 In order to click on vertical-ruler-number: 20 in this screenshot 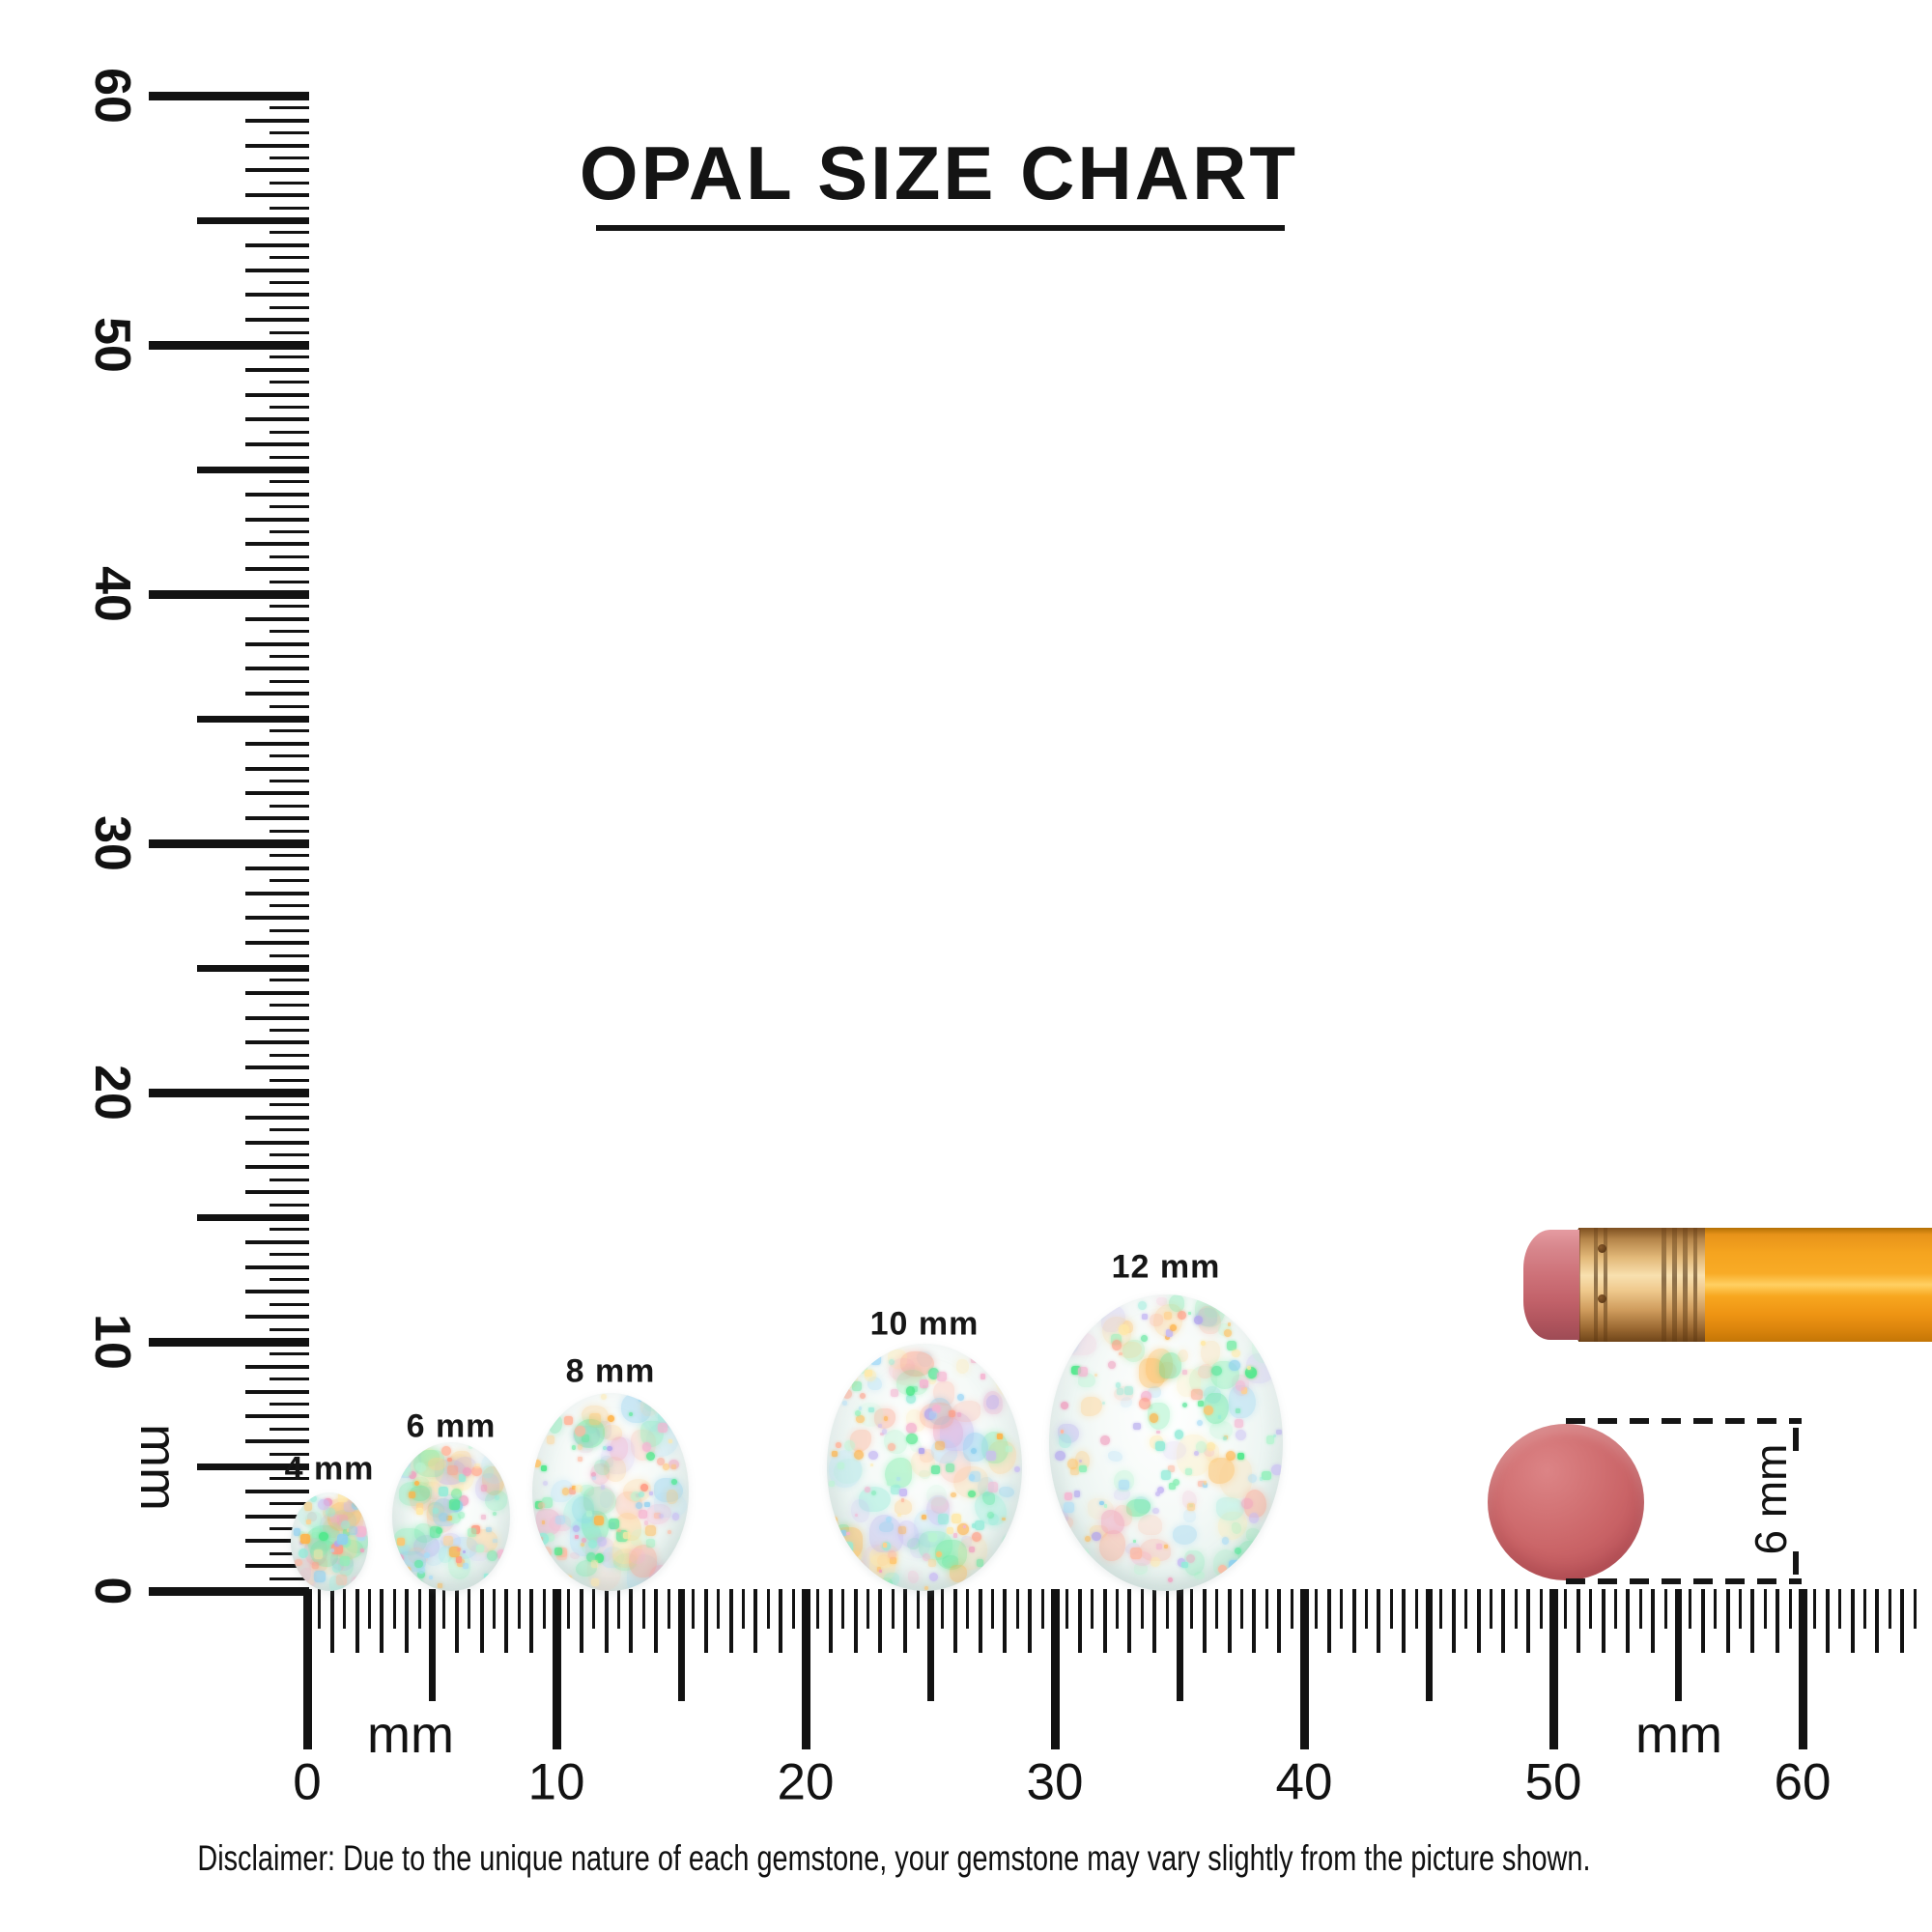, I will do `click(112, 1093)`.